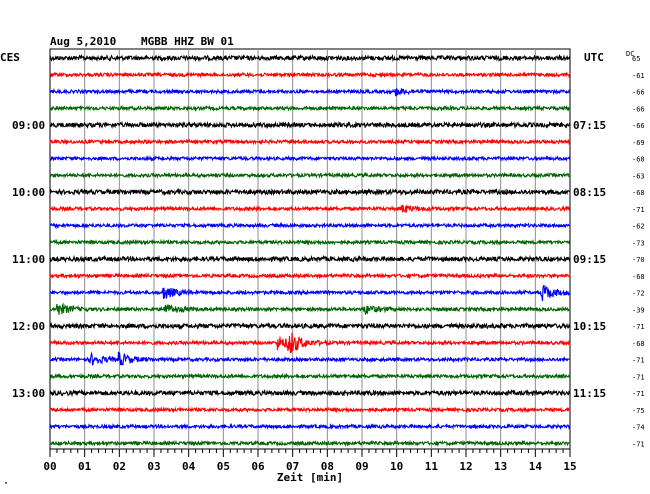  What do you see at coordinates (28, 326) in the screenshot?
I see `left-time-label: 12:00` at bounding box center [28, 326].